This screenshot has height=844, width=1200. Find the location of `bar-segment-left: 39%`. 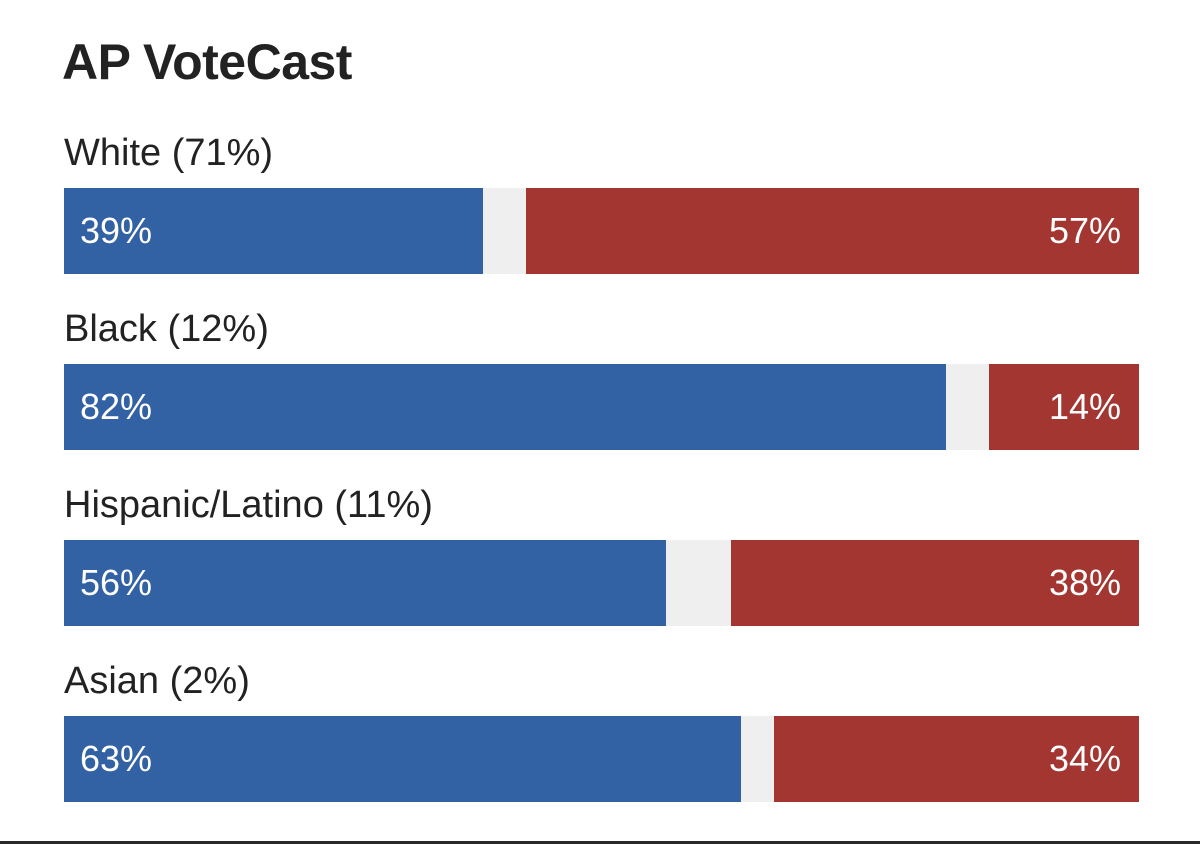

bar-segment-left: 39% is located at coordinates (274, 231).